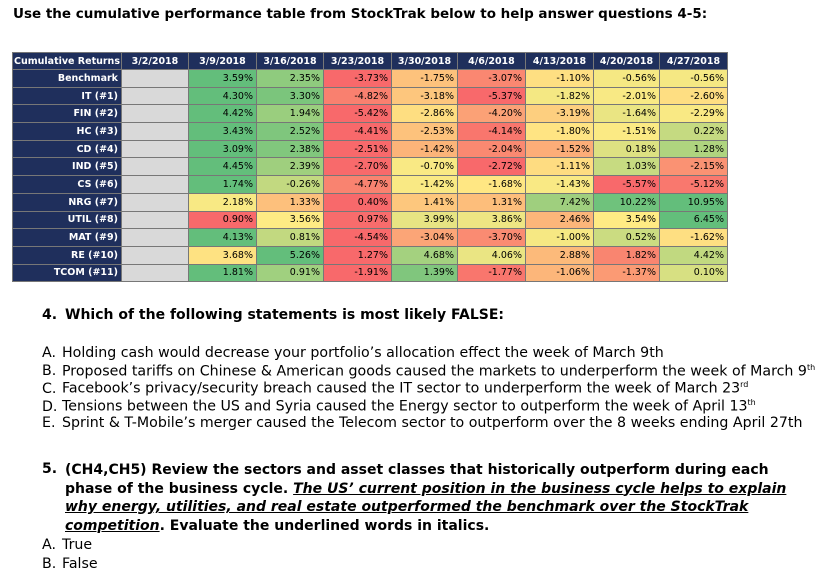 The image size is (827, 579). I want to click on value-cell: -1.11%, so click(559, 167).